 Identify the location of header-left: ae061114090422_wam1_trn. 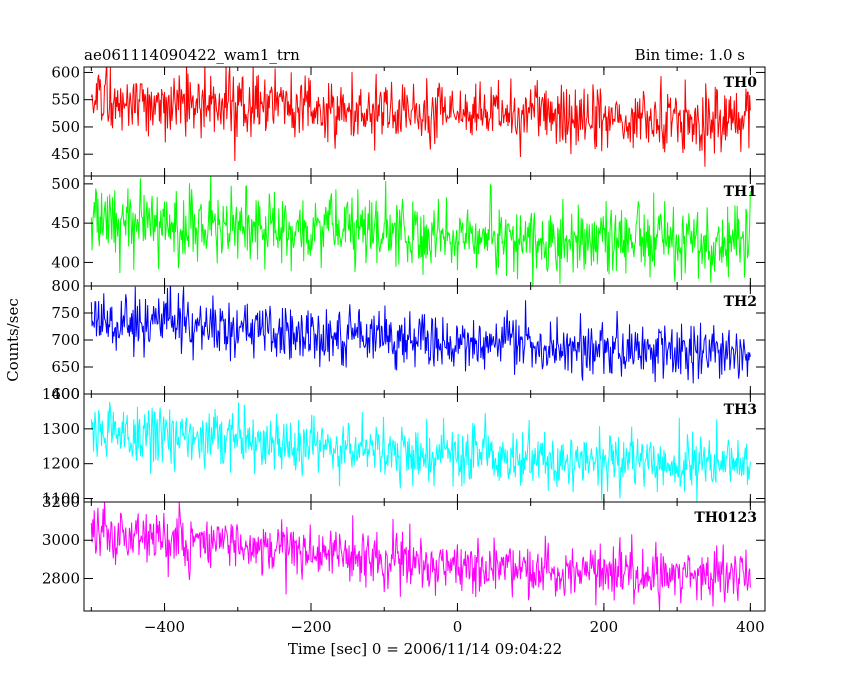
(192, 55).